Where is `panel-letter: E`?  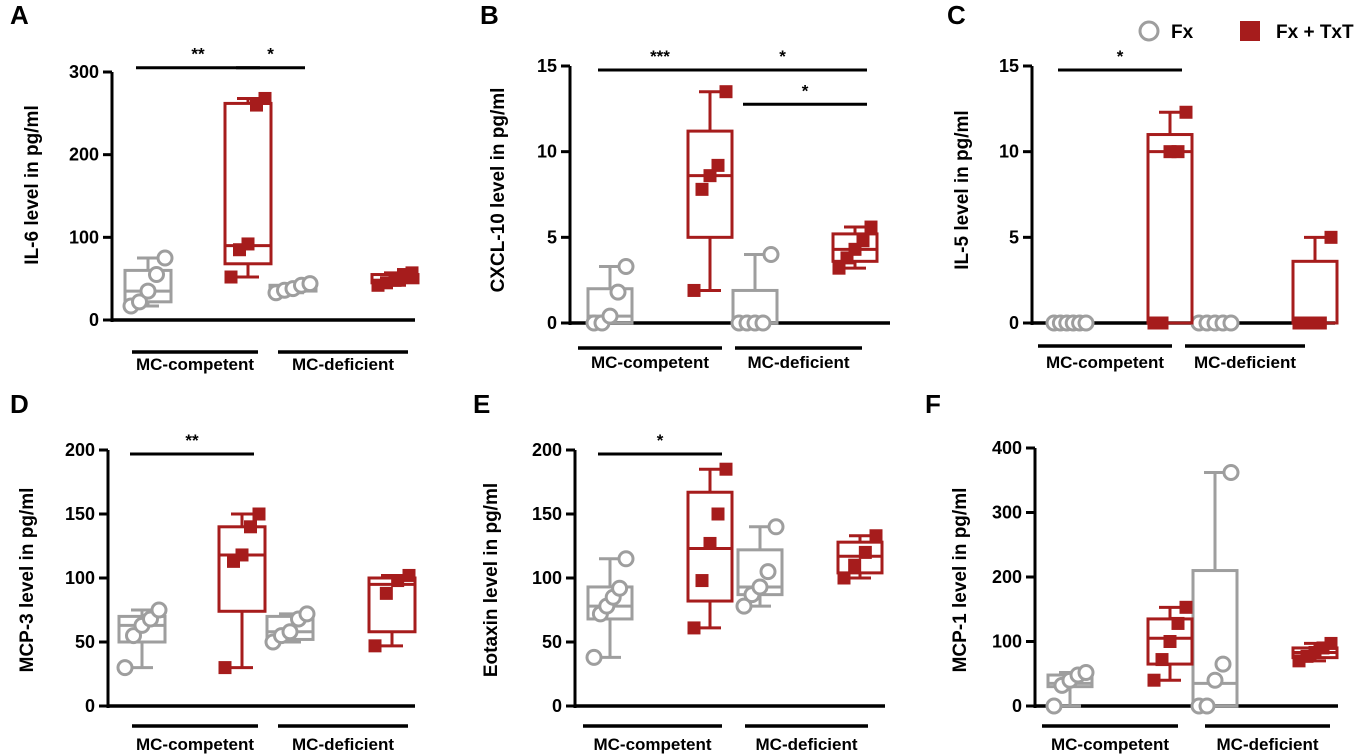
panel-letter: E is located at coordinates (481, 404).